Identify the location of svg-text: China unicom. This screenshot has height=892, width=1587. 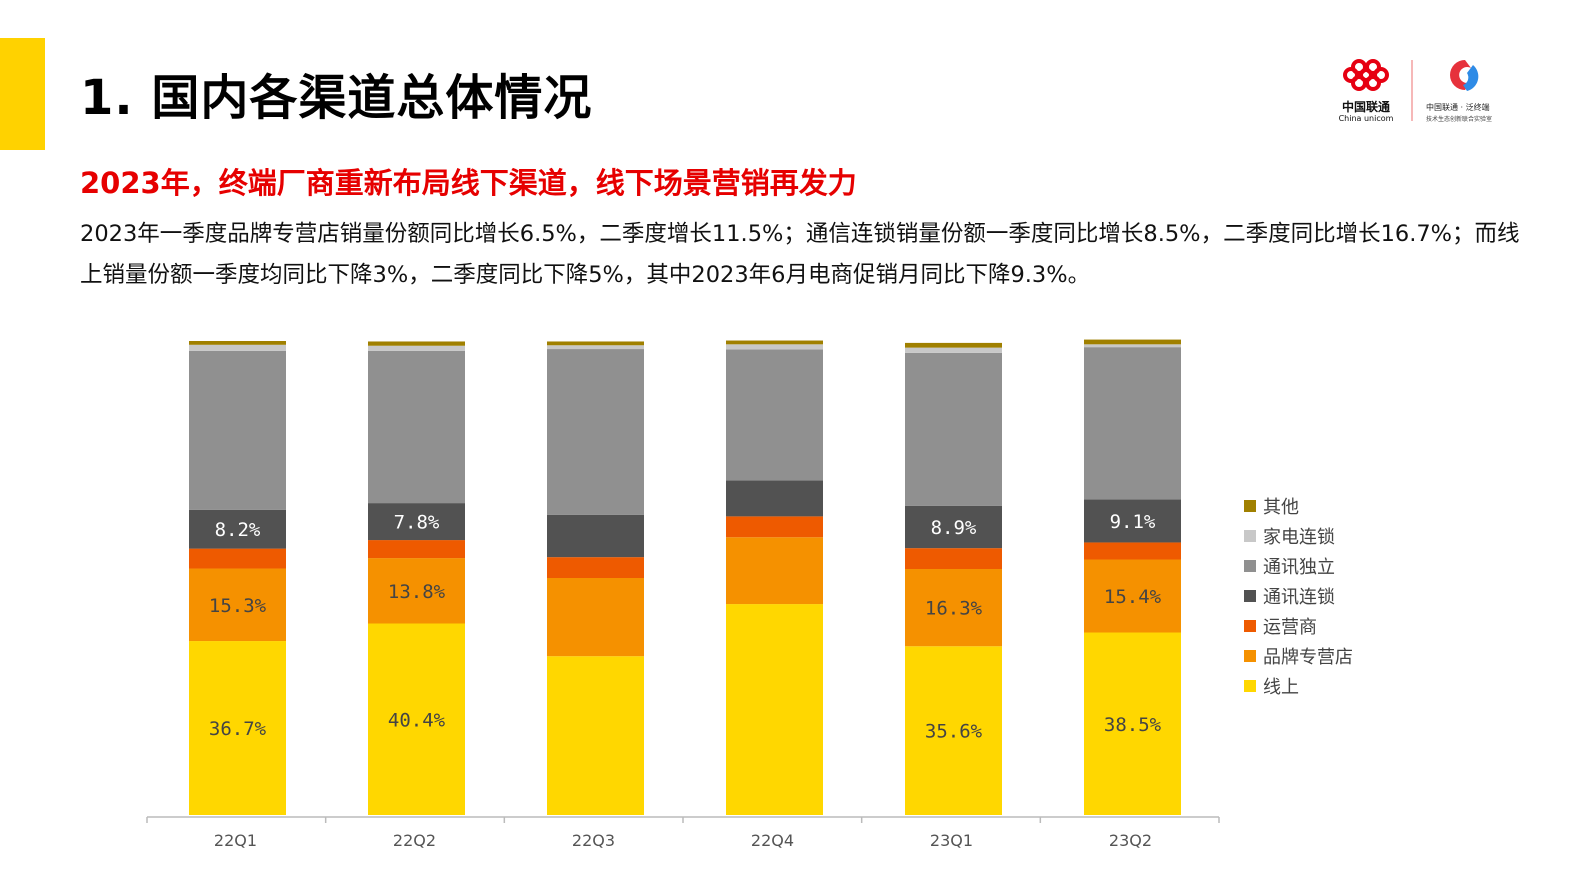
(1366, 118).